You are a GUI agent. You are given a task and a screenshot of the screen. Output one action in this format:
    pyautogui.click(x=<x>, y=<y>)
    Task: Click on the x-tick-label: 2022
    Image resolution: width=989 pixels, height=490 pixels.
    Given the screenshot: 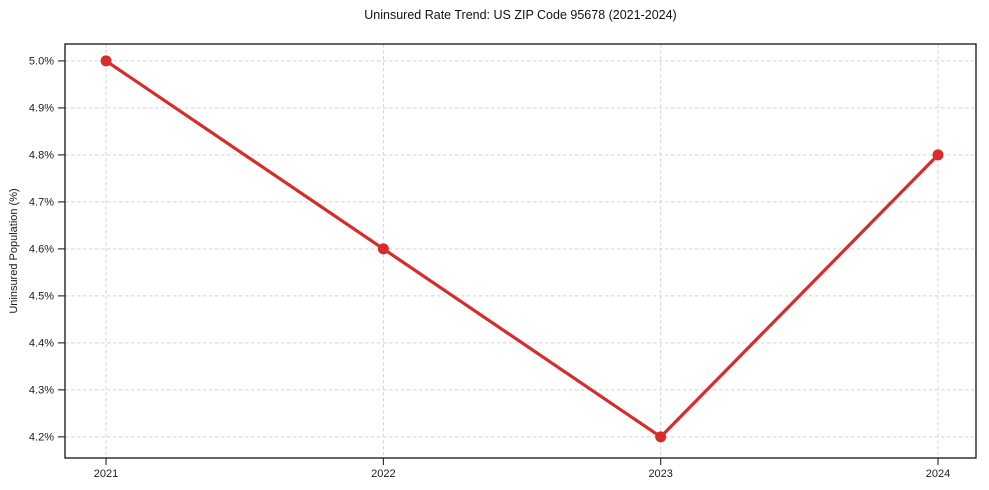 What is the action you would take?
    pyautogui.click(x=383, y=474)
    